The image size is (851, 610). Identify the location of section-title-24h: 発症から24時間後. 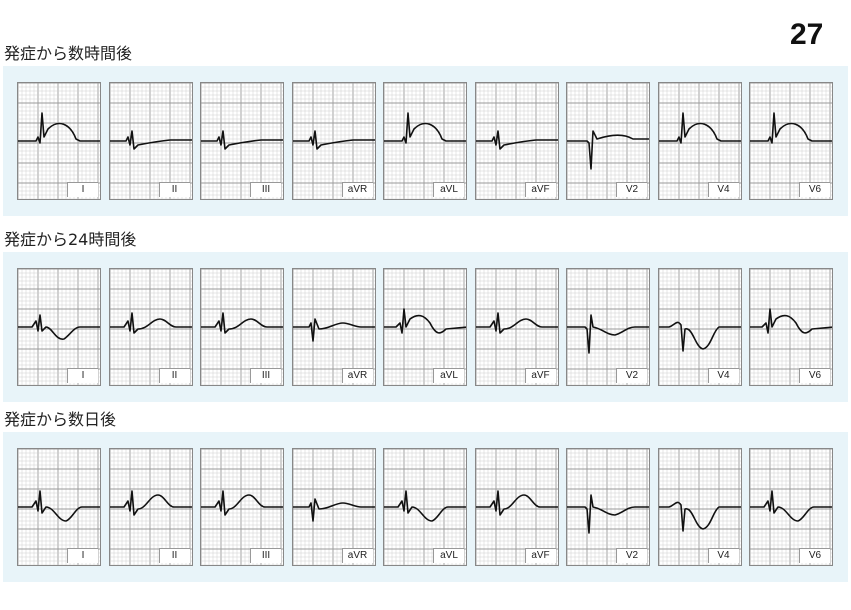
(70, 239).